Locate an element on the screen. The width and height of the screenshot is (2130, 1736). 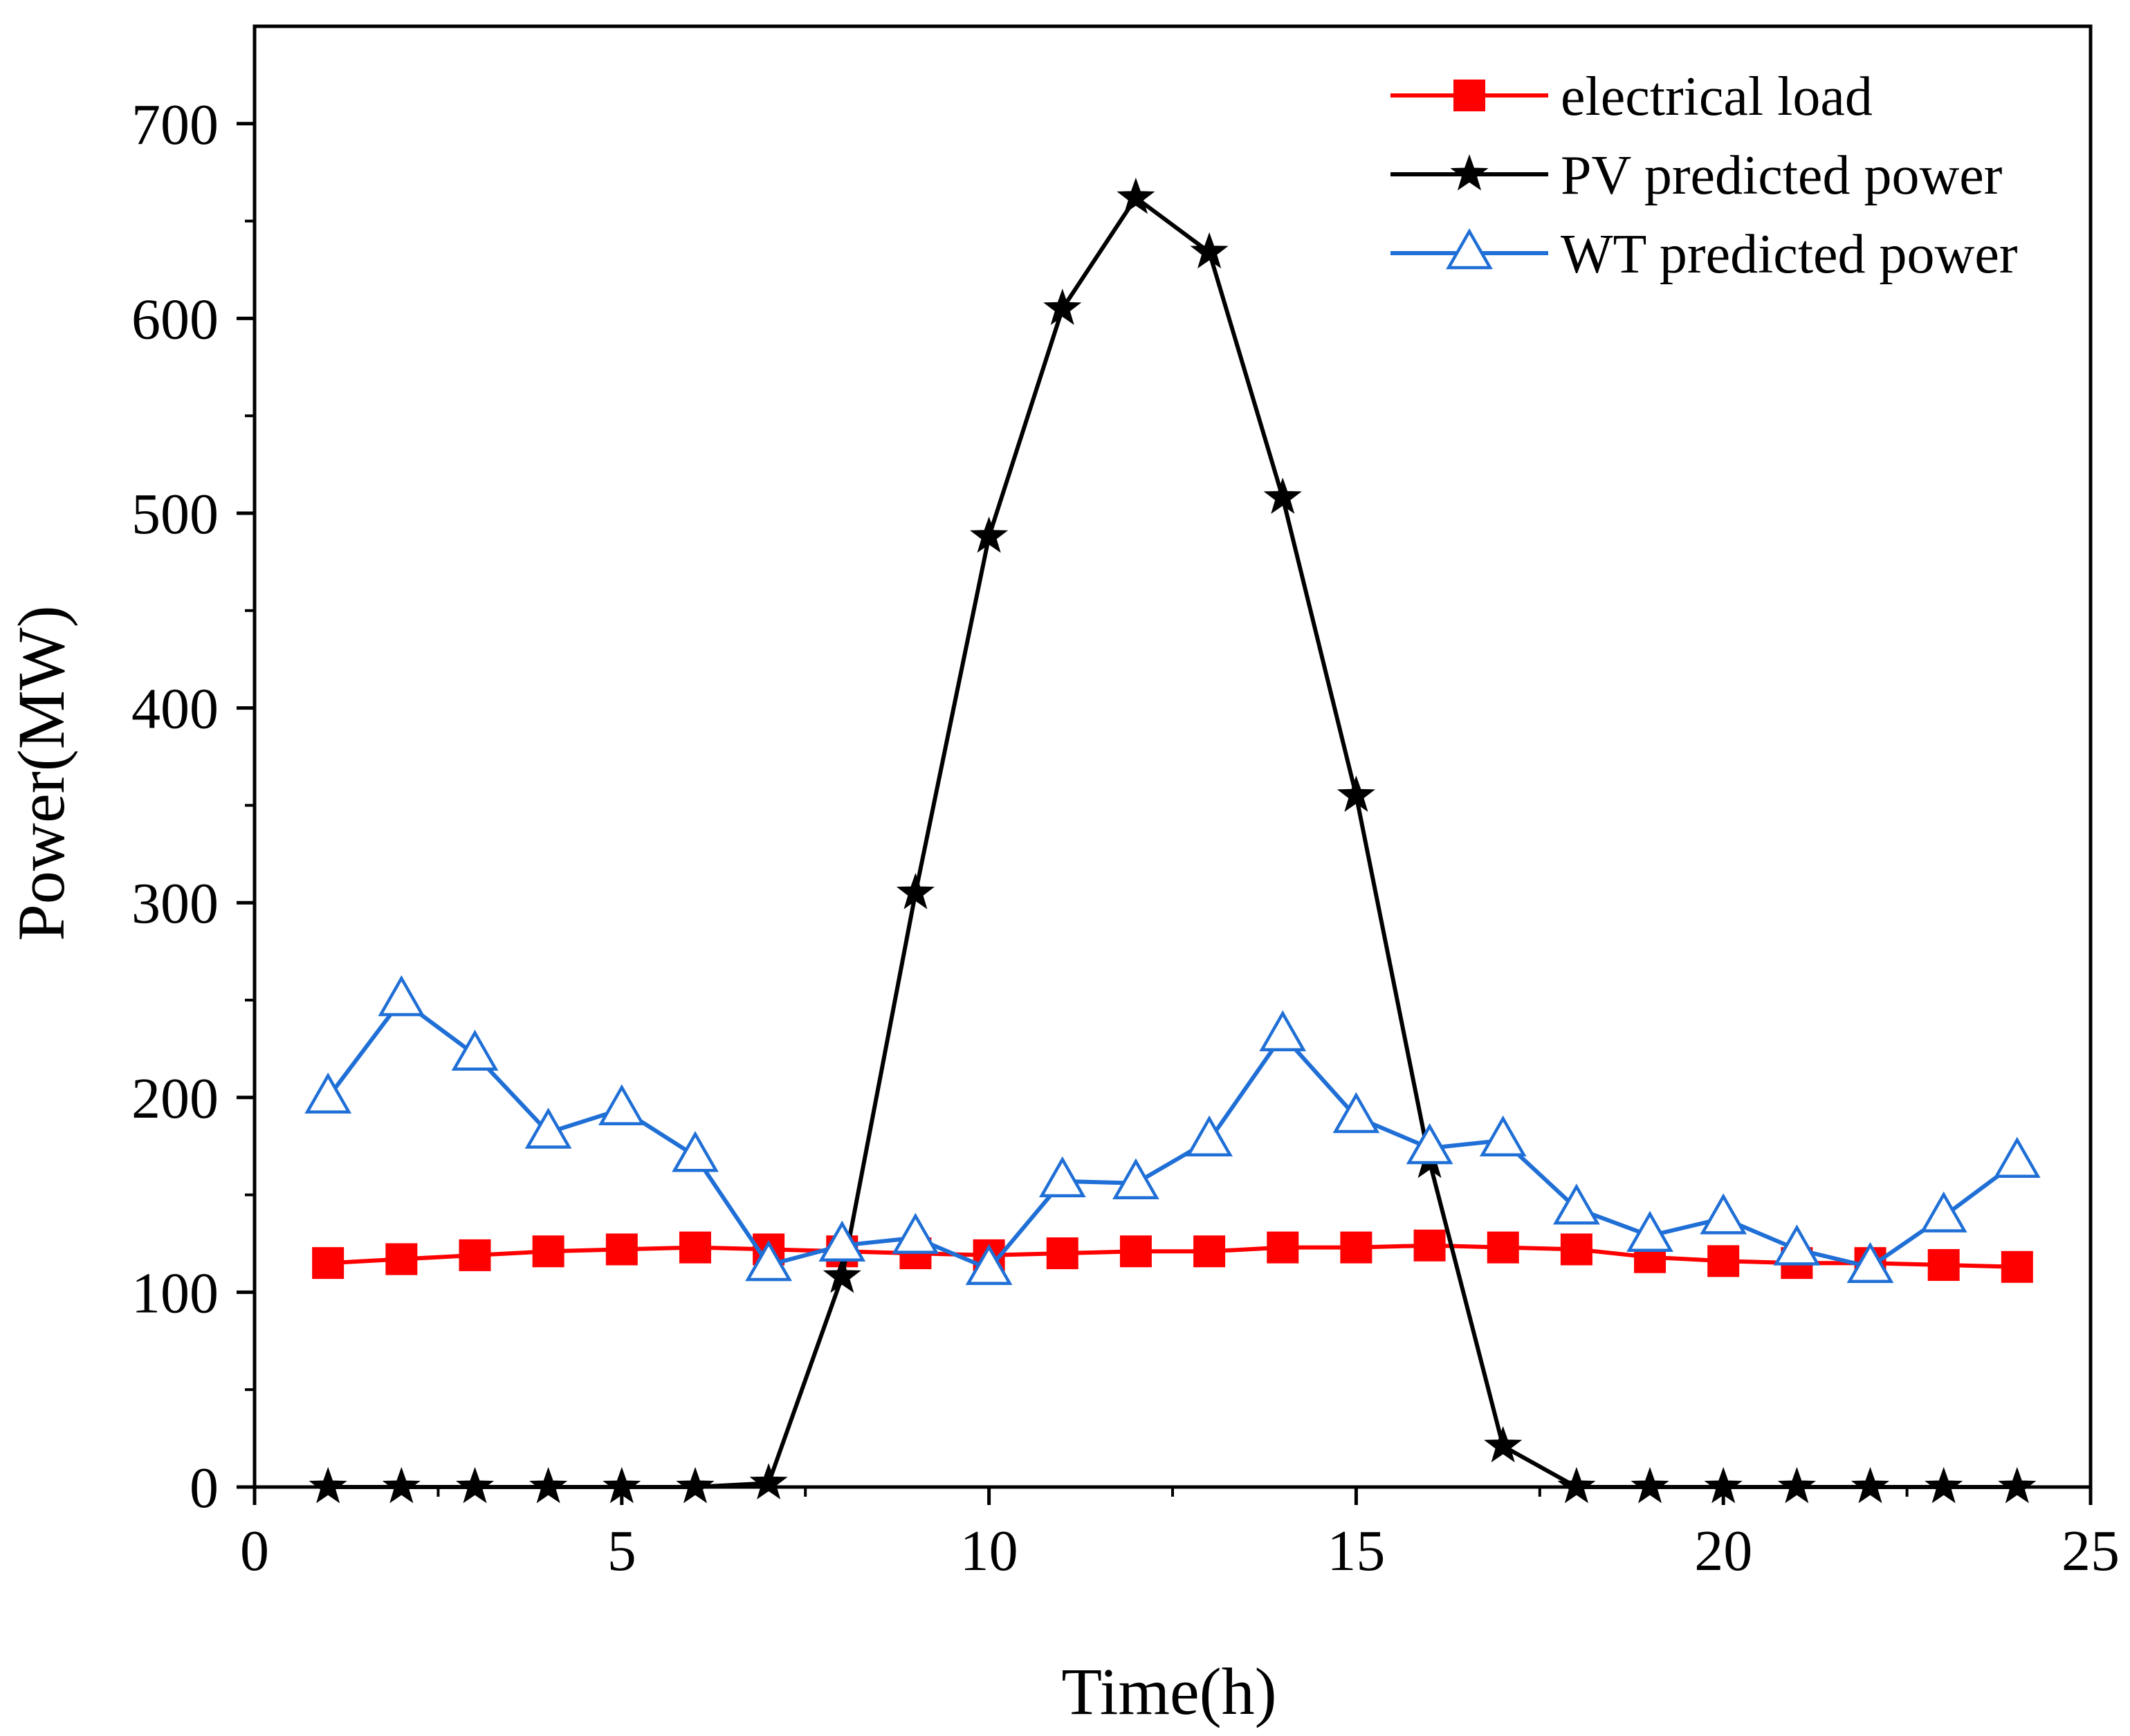
x-tick-label: 20 is located at coordinates (1723, 1551).